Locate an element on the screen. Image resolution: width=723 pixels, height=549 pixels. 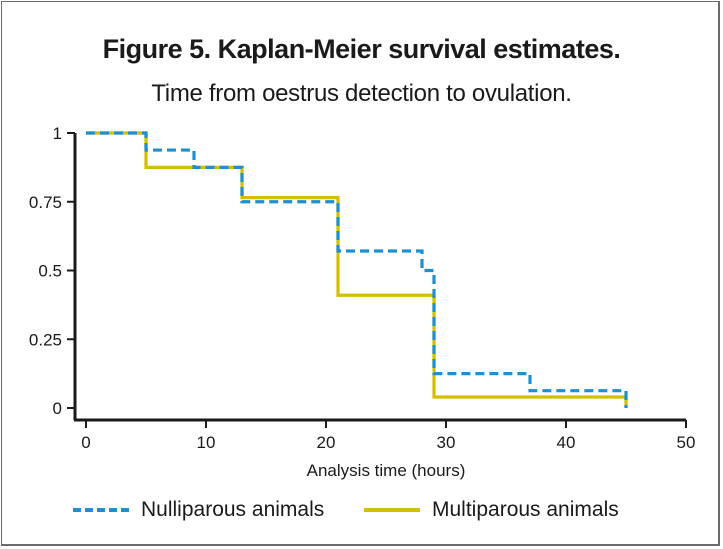
legend-item-multiparous: Multiparous animals is located at coordinates (491, 510).